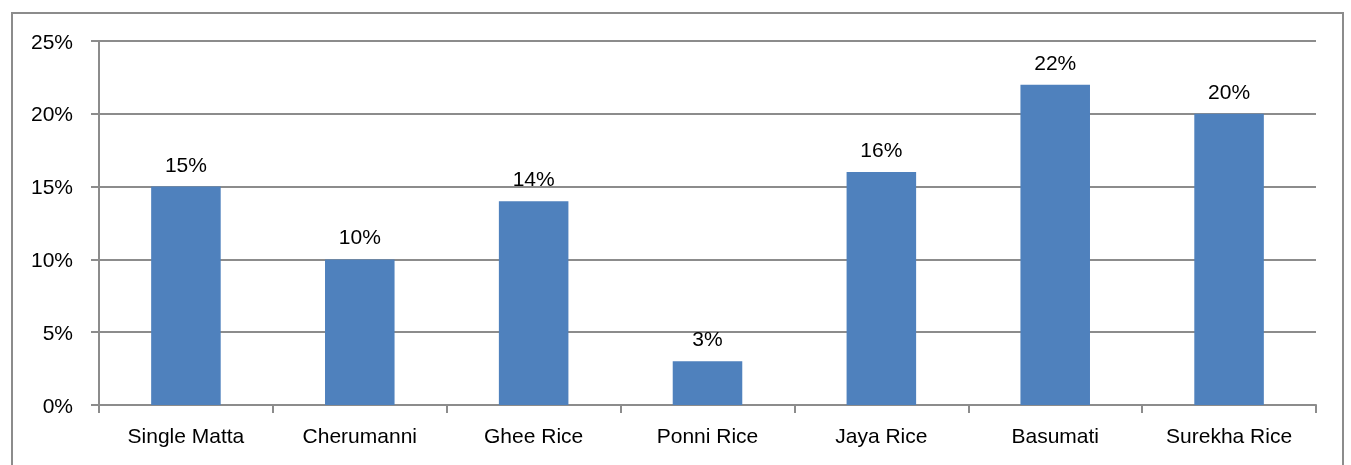 The height and width of the screenshot is (465, 1351). Describe the element at coordinates (1055, 62) in the screenshot. I see `data-label: 22%` at that location.